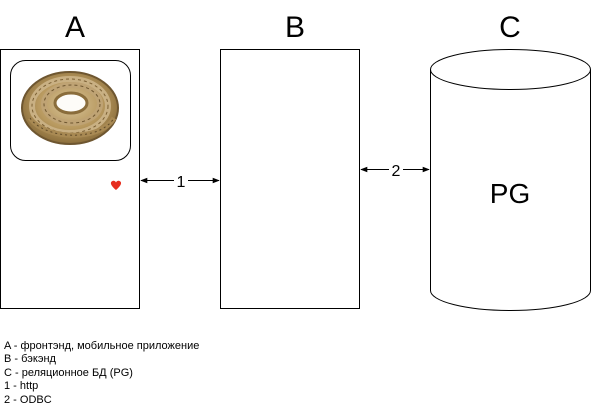 The image size is (591, 420). I want to click on legend-item: 2 - ODBC, so click(101, 400).